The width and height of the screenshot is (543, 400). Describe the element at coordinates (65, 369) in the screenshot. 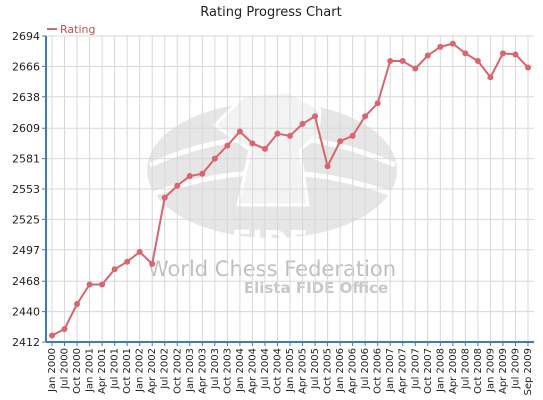

I see `x-tick-label: Jul 2000` at that location.